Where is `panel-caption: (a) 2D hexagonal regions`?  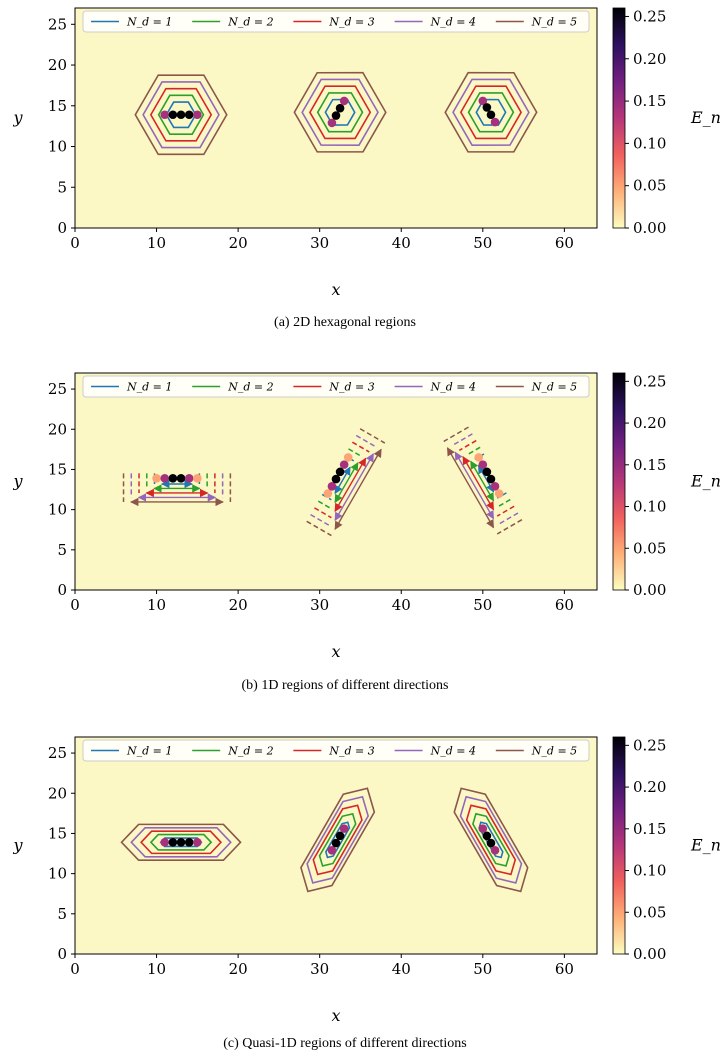
panel-caption: (a) 2D hexagonal regions is located at coordinates (345, 322).